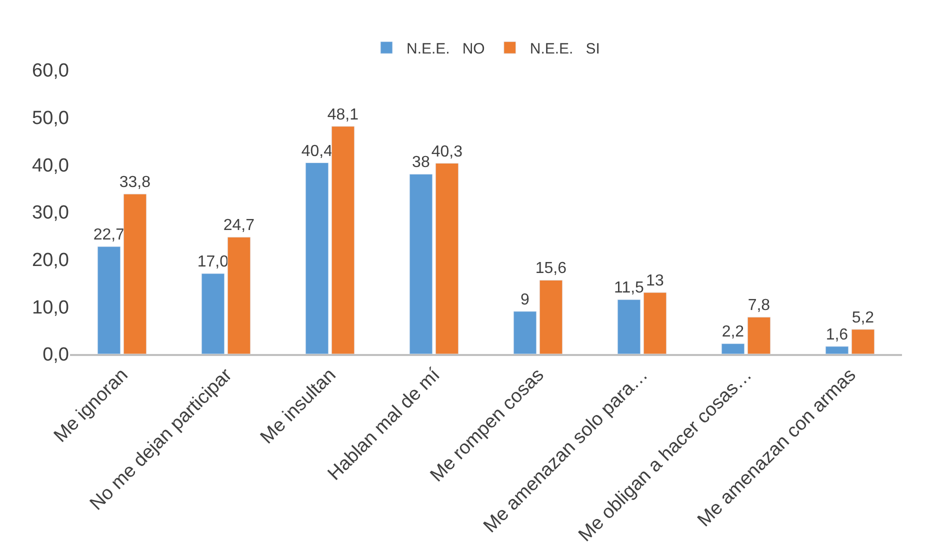 The image size is (932, 556). Describe the element at coordinates (50, 71) in the screenshot. I see `y-tick-label: 60,0` at that location.